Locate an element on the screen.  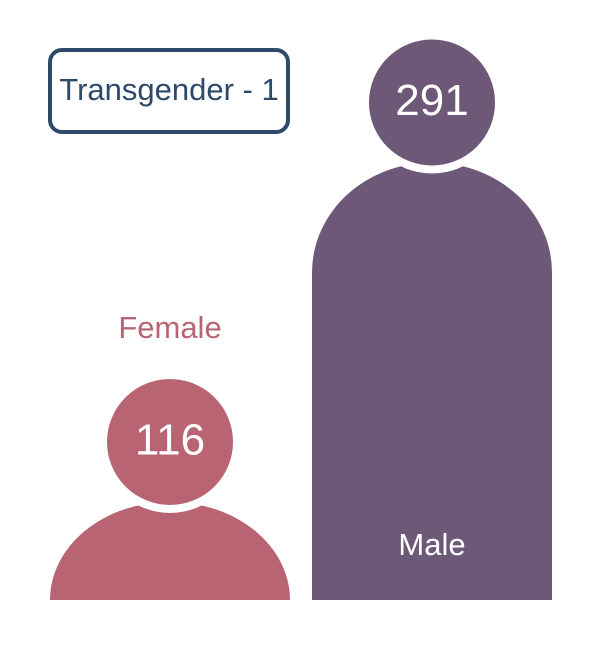
category-label: Female is located at coordinates (169, 327).